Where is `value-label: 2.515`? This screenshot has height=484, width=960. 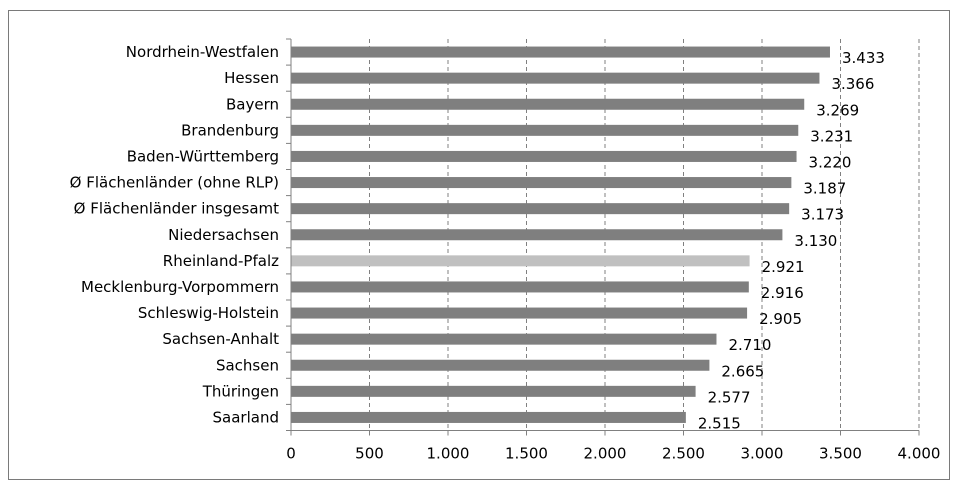
value-label: 2.515 is located at coordinates (719, 423).